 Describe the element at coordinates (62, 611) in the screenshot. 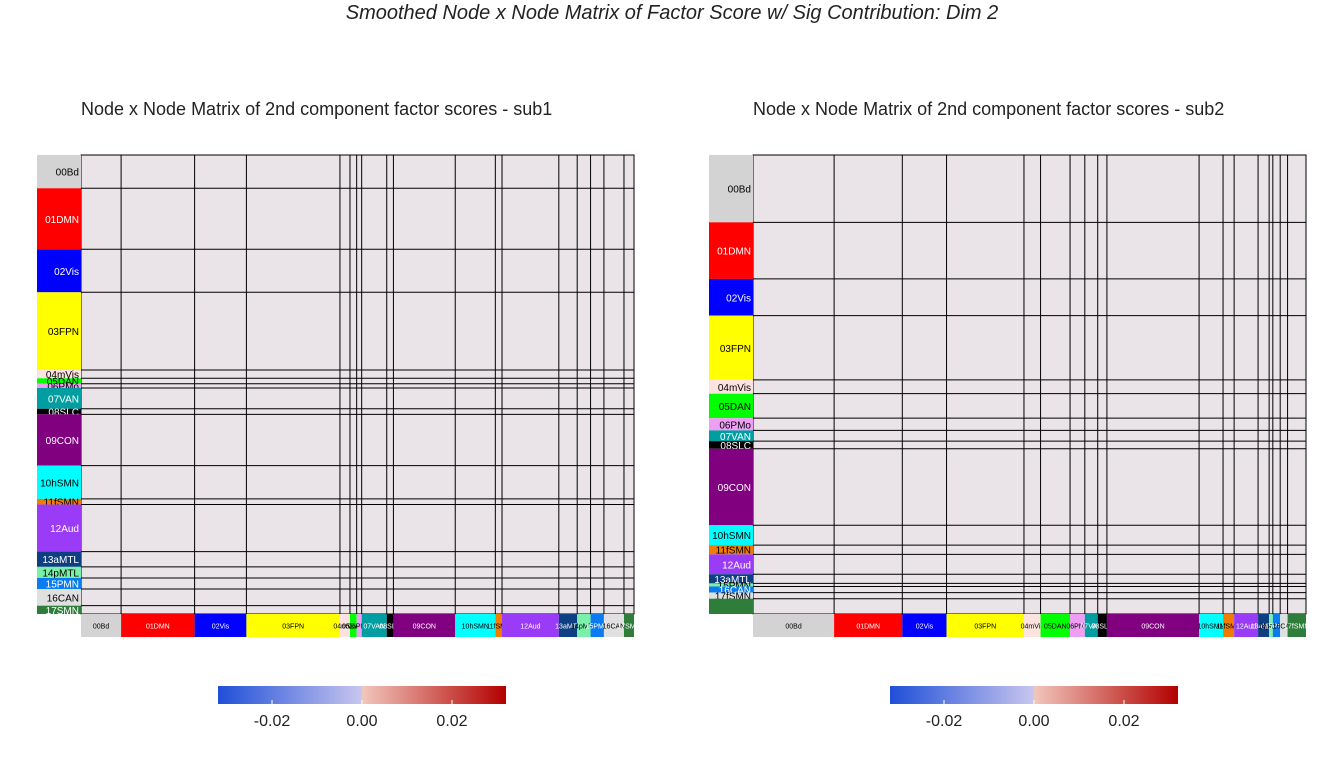

I see `y-tick-label: 17SMN` at that location.